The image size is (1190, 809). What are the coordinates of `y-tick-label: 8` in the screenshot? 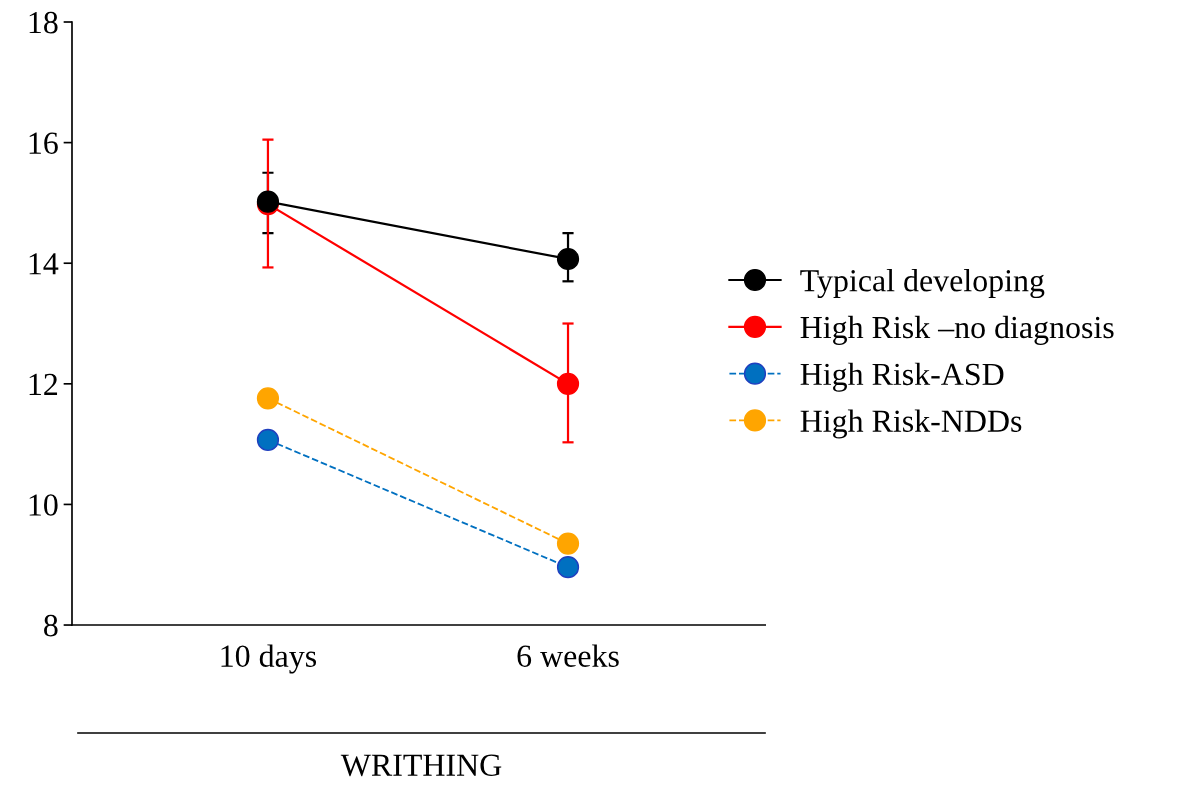 It's located at (51, 625).